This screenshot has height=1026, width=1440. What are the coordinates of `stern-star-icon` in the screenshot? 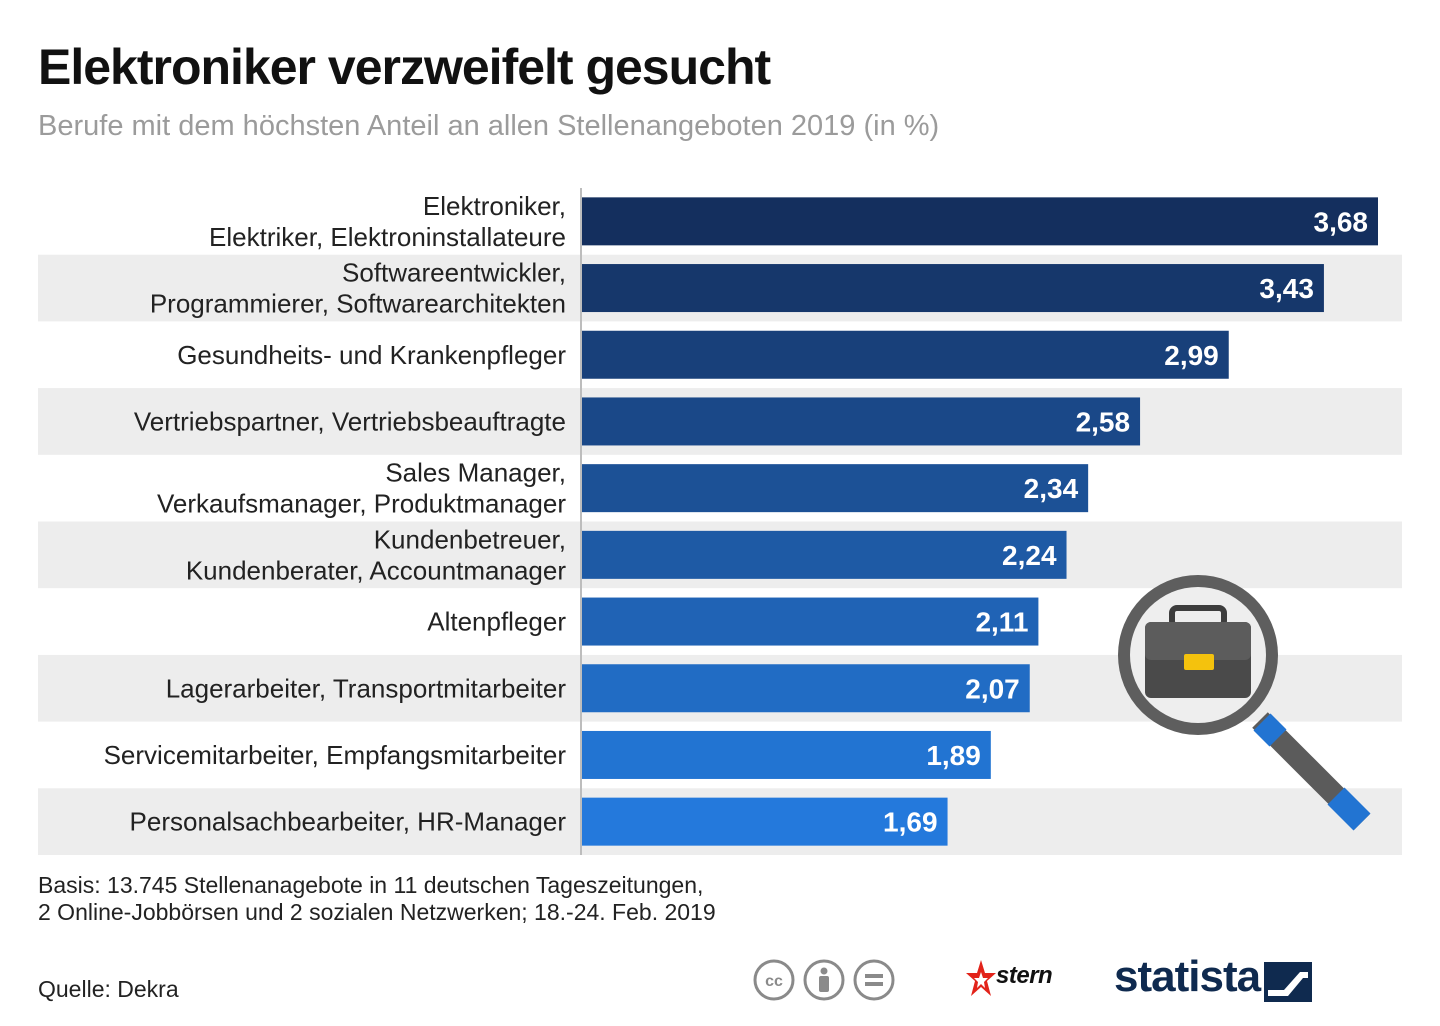 It's located at (981, 978).